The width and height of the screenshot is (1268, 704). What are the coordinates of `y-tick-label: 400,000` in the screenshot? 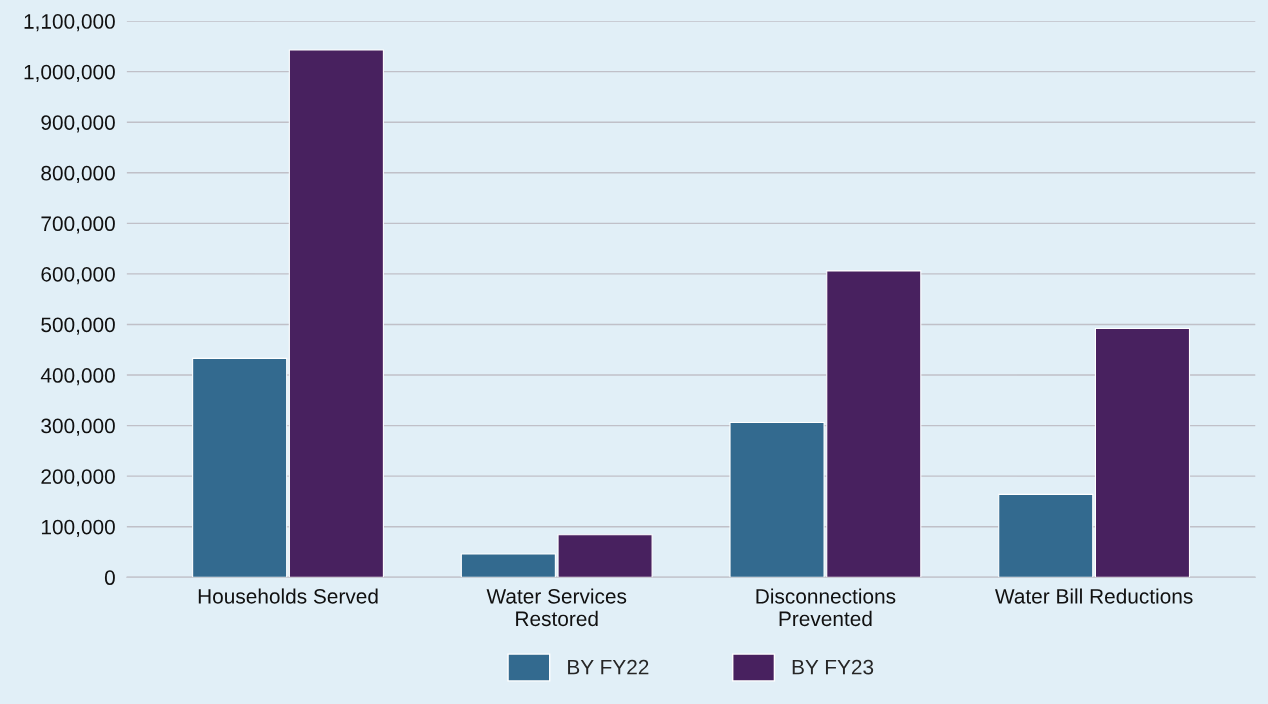 It's located at (77, 377).